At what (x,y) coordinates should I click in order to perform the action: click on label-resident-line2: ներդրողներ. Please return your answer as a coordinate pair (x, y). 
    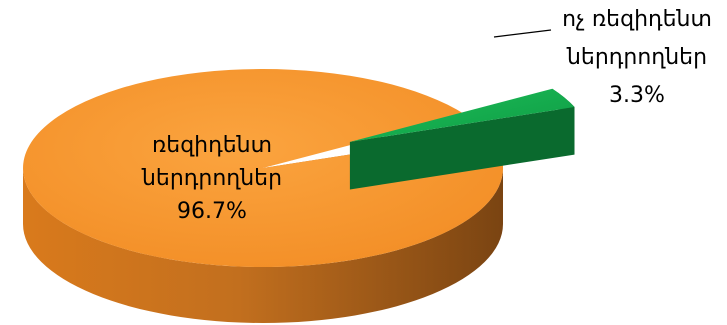
    Looking at the image, I should click on (211, 178).